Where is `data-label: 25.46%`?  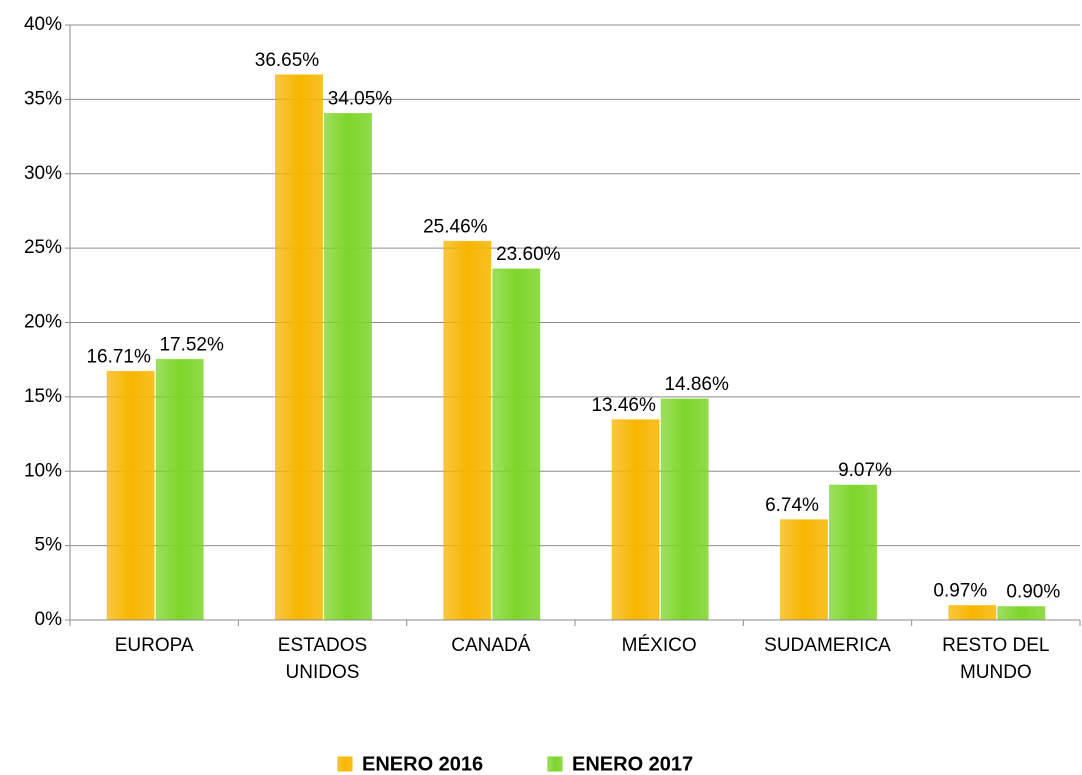
data-label: 25.46% is located at coordinates (455, 226).